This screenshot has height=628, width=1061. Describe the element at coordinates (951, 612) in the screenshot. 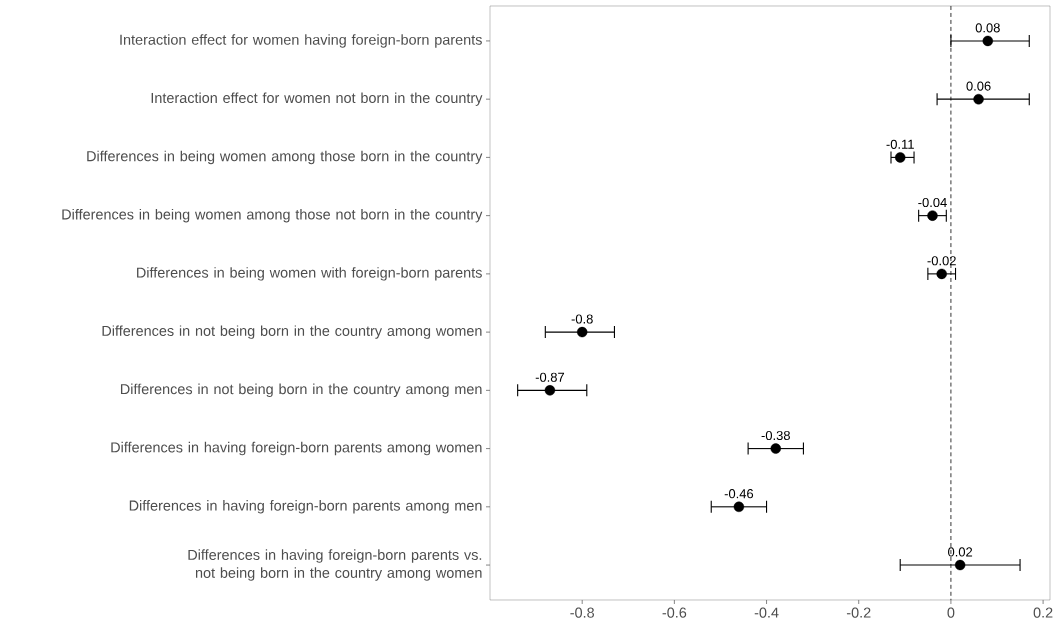

I see `x-tick-label: 0` at that location.